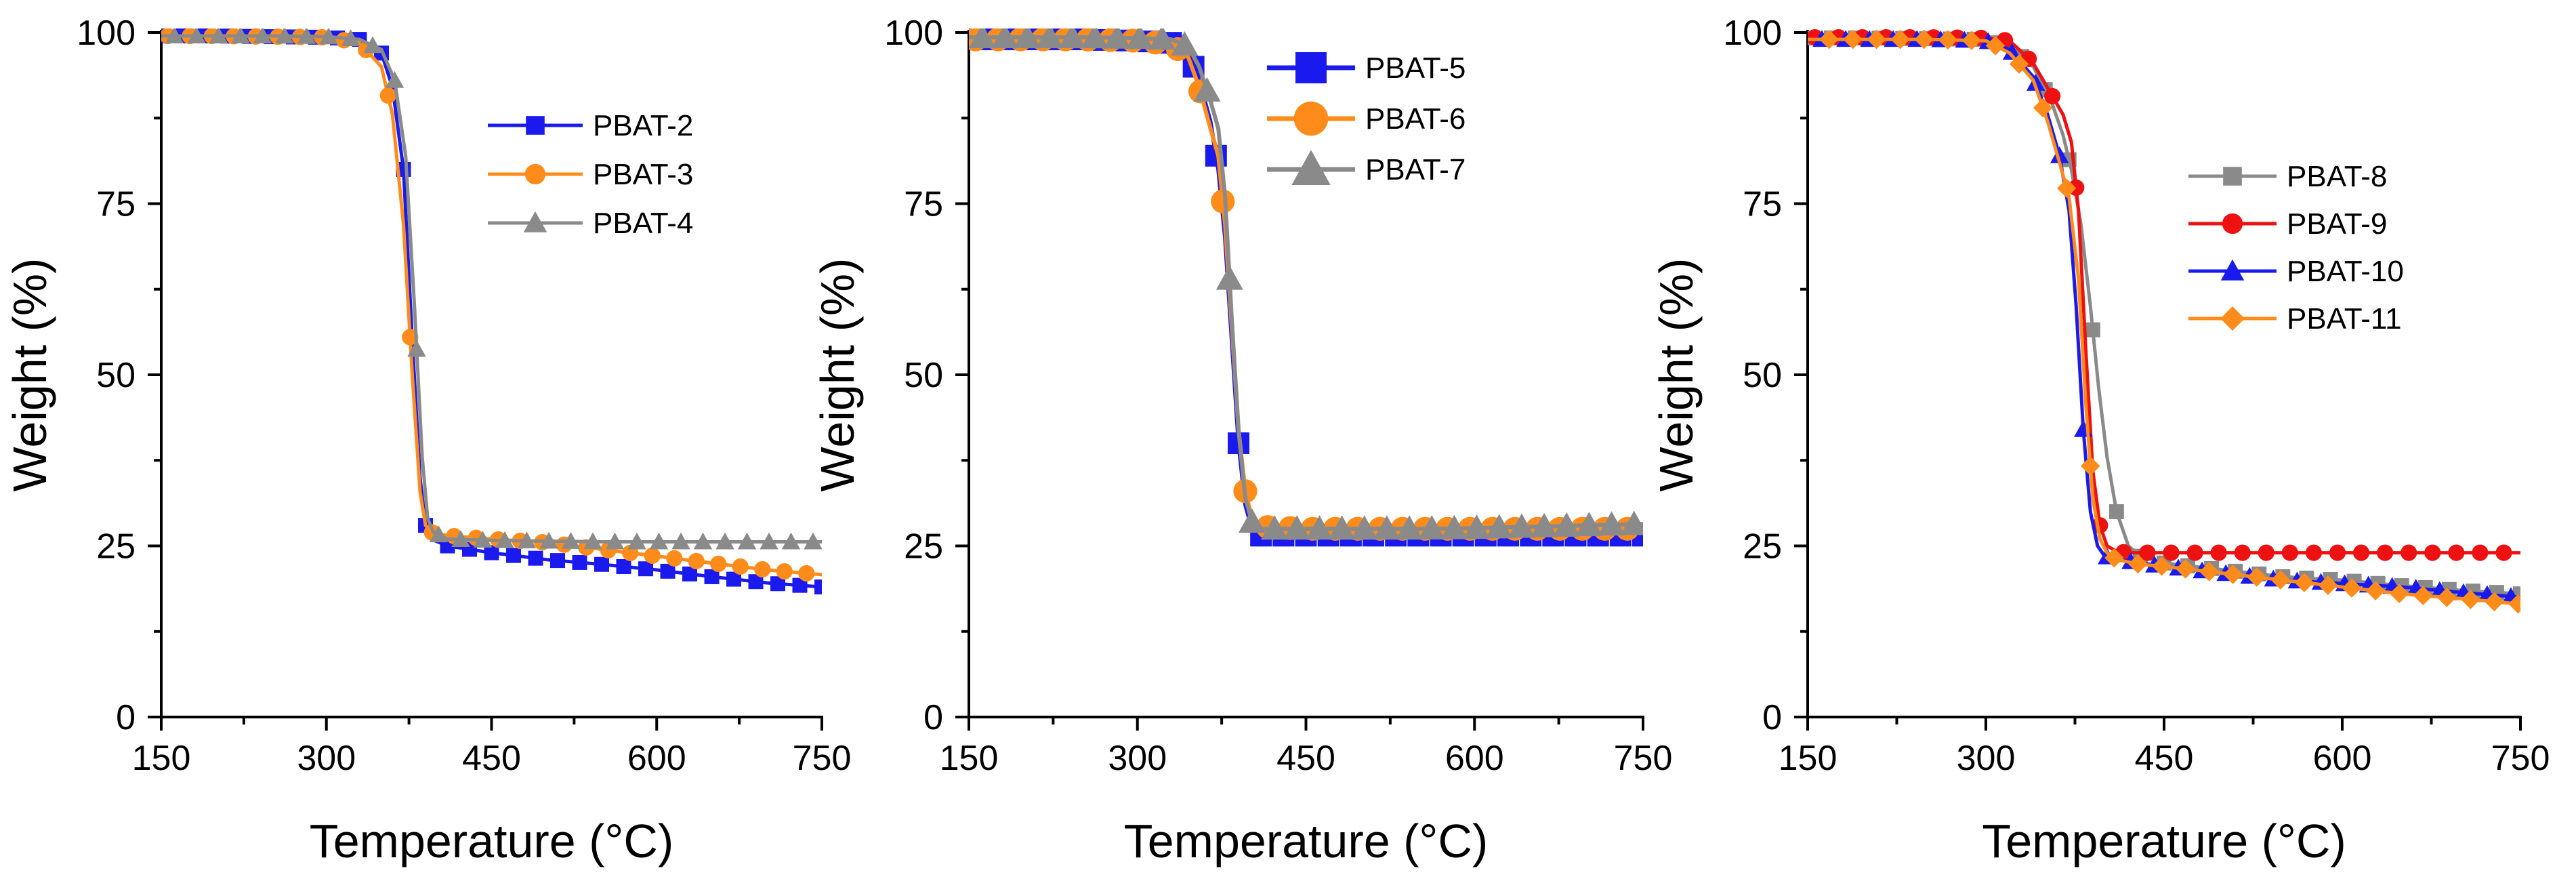 The width and height of the screenshot is (2576, 879). I want to click on y-axis-title: Weight (%), so click(1676, 375).